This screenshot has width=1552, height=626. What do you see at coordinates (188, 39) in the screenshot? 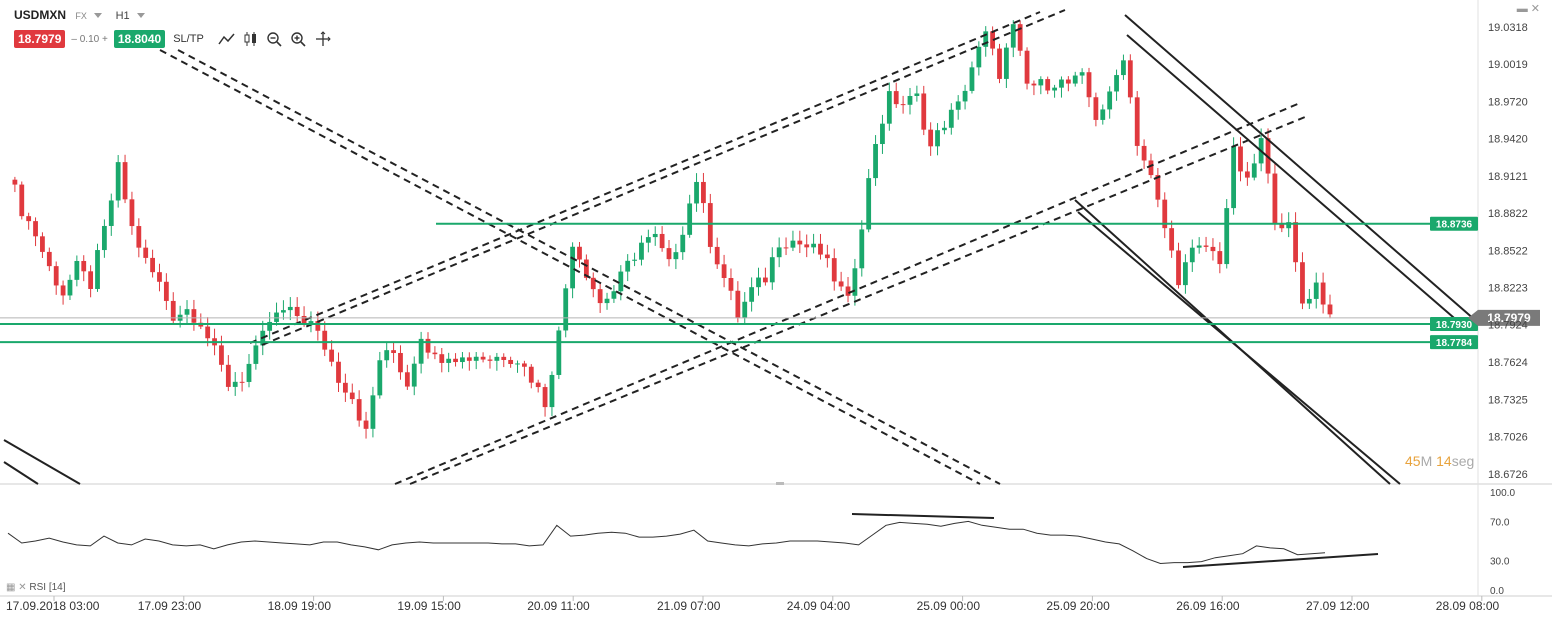
I see `sltp-button: SL/TP` at bounding box center [188, 39].